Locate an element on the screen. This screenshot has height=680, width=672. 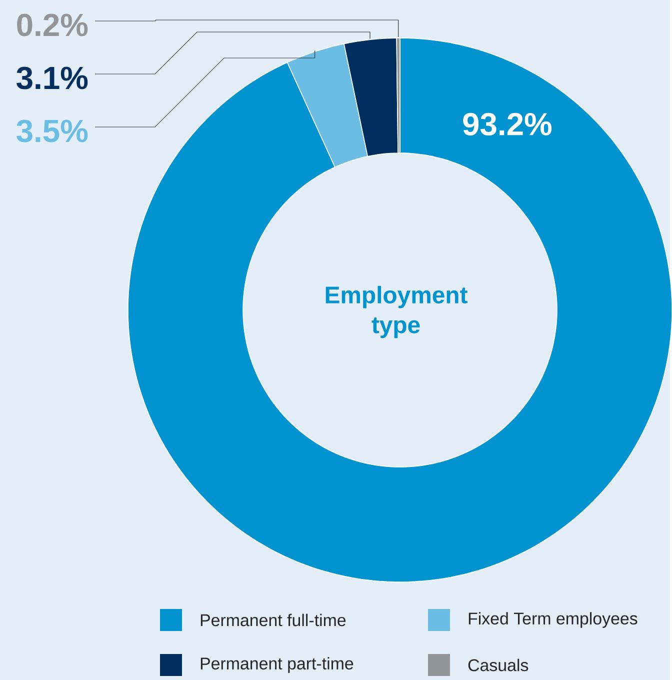
data-label: 0.2% is located at coordinates (52, 25).